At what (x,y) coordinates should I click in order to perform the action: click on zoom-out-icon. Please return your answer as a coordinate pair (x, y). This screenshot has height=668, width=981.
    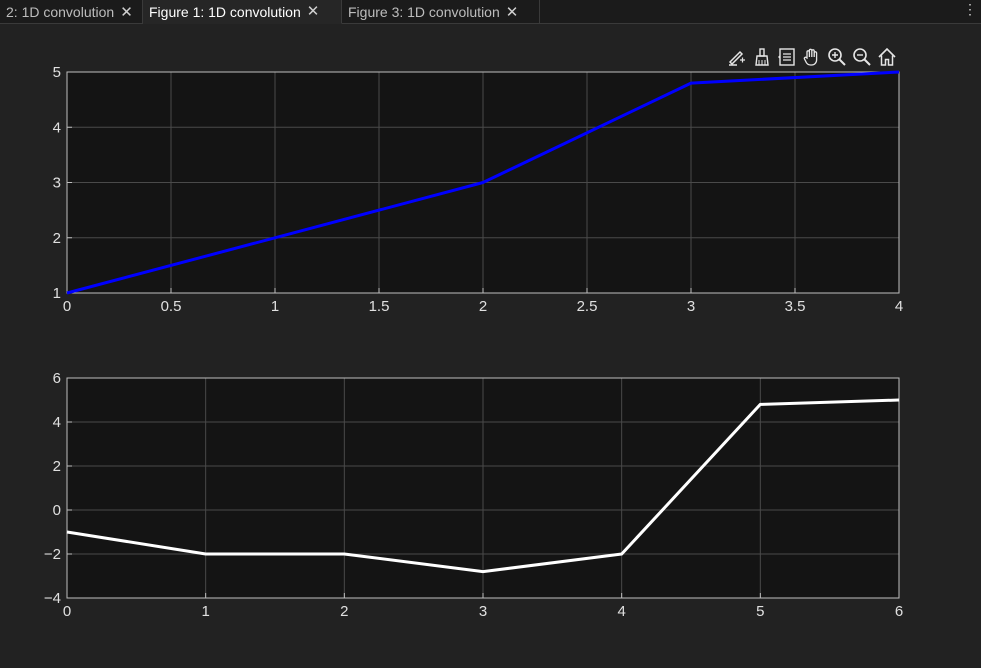
    Looking at the image, I should click on (862, 57).